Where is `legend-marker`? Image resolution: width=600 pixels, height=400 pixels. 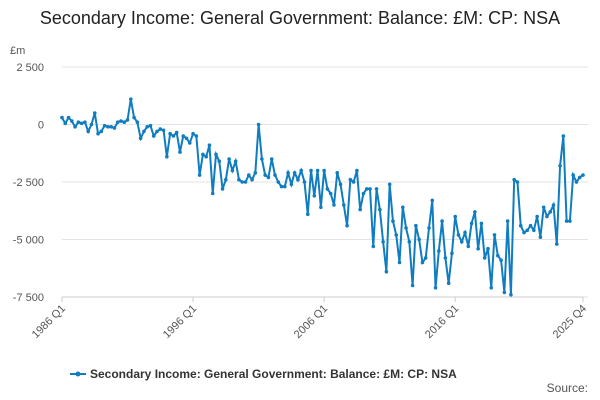 legend-marker is located at coordinates (78, 374).